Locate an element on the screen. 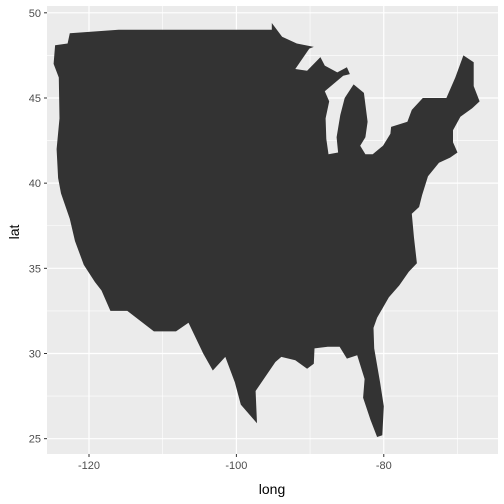 This screenshot has width=504, height=504. y-tick-label: 40 is located at coordinates (35, 184).